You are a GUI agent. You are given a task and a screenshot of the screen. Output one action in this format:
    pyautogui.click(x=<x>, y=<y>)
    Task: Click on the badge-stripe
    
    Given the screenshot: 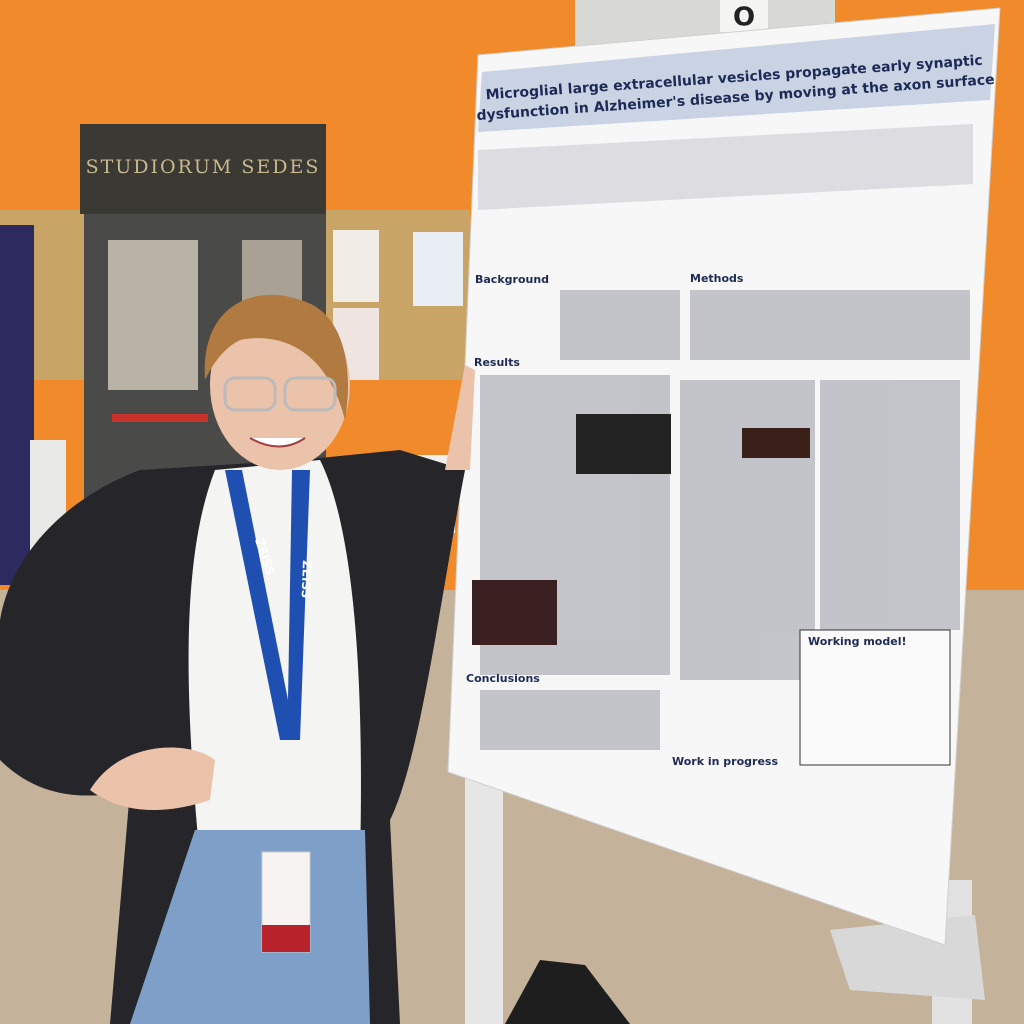 What is the action you would take?
    pyautogui.click(x=286, y=938)
    